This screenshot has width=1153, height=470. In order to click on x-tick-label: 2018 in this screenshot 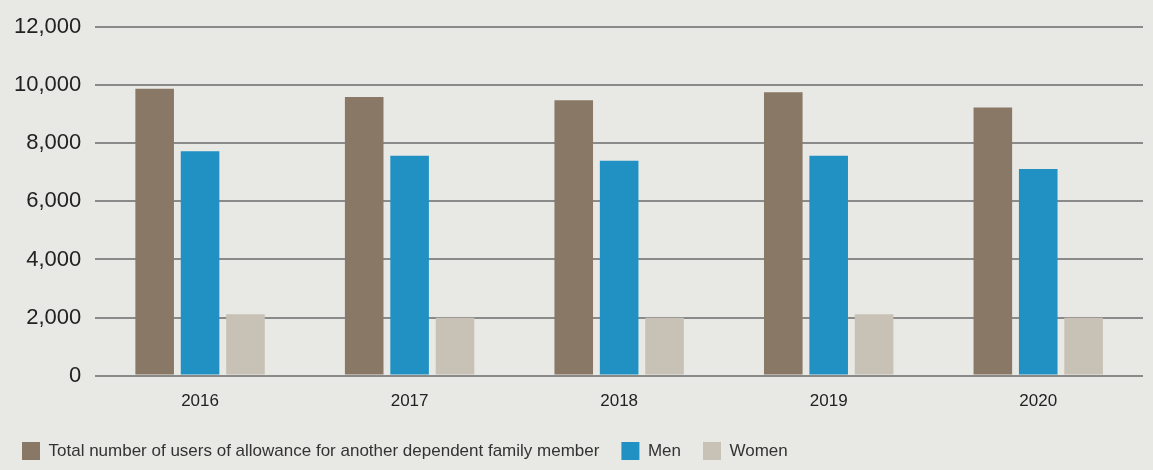, I will do `click(619, 401)`.